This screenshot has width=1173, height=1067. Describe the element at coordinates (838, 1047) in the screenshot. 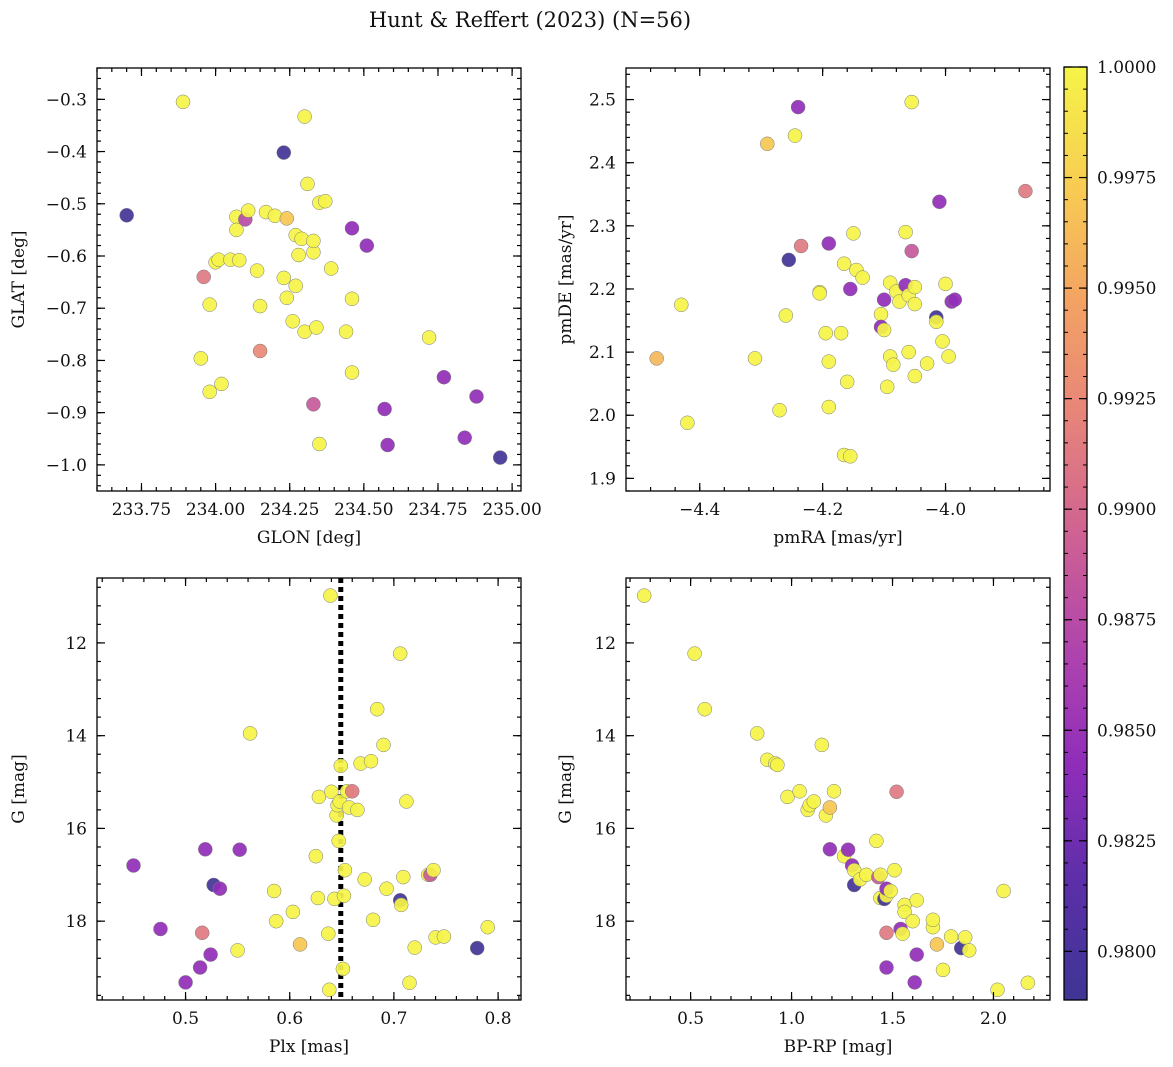

I see `x-axis-label: BP-RP [mag]` at that location.